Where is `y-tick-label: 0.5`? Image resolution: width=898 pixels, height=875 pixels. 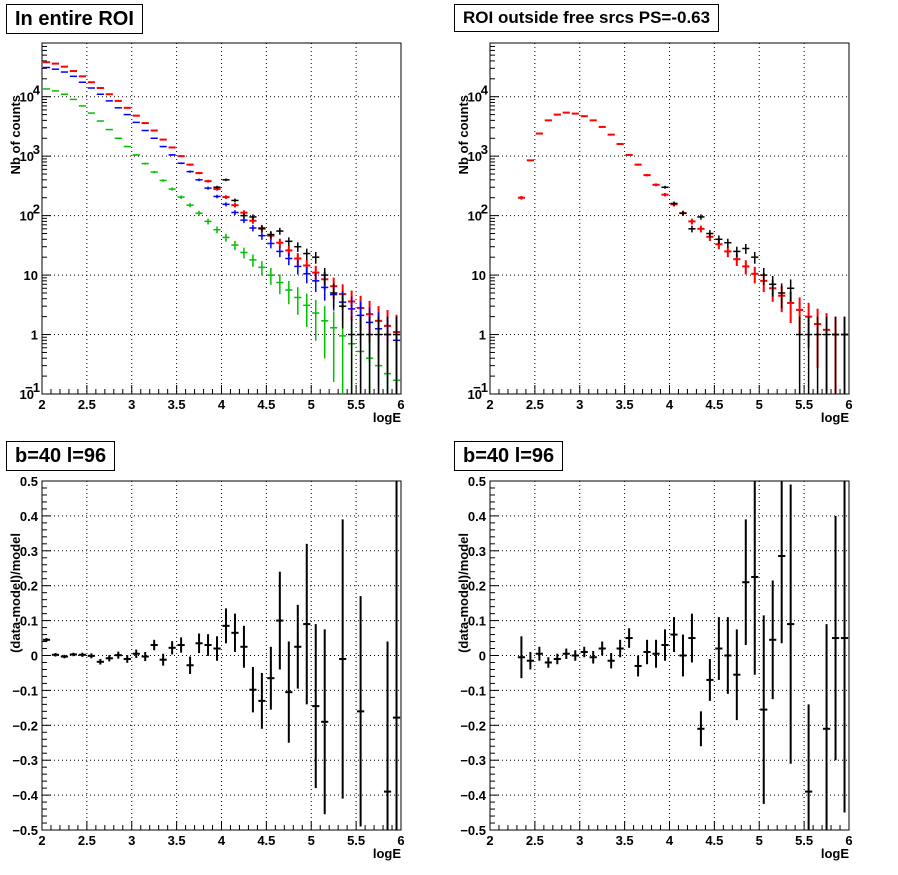
y-tick-label: 0.5 is located at coordinates (477, 481).